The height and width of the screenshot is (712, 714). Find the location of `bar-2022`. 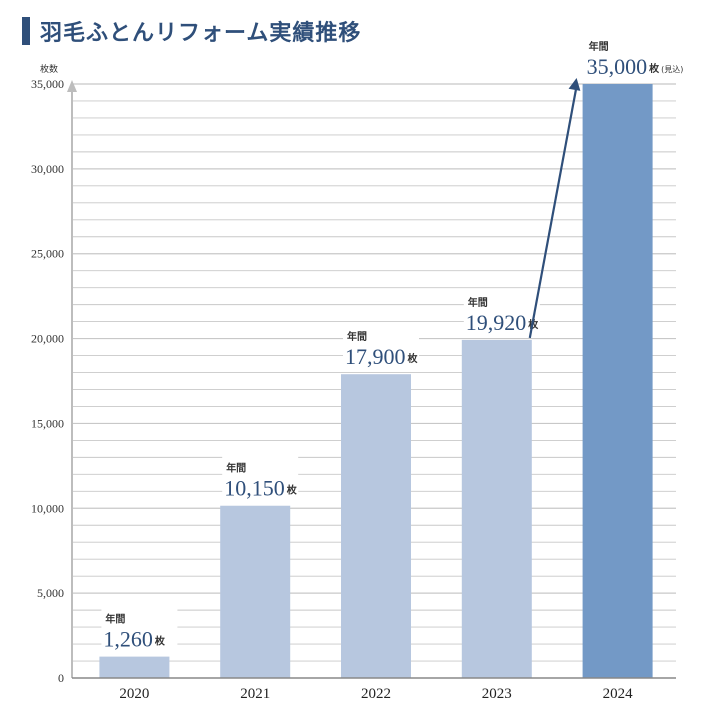

bar-2022 is located at coordinates (376, 526).